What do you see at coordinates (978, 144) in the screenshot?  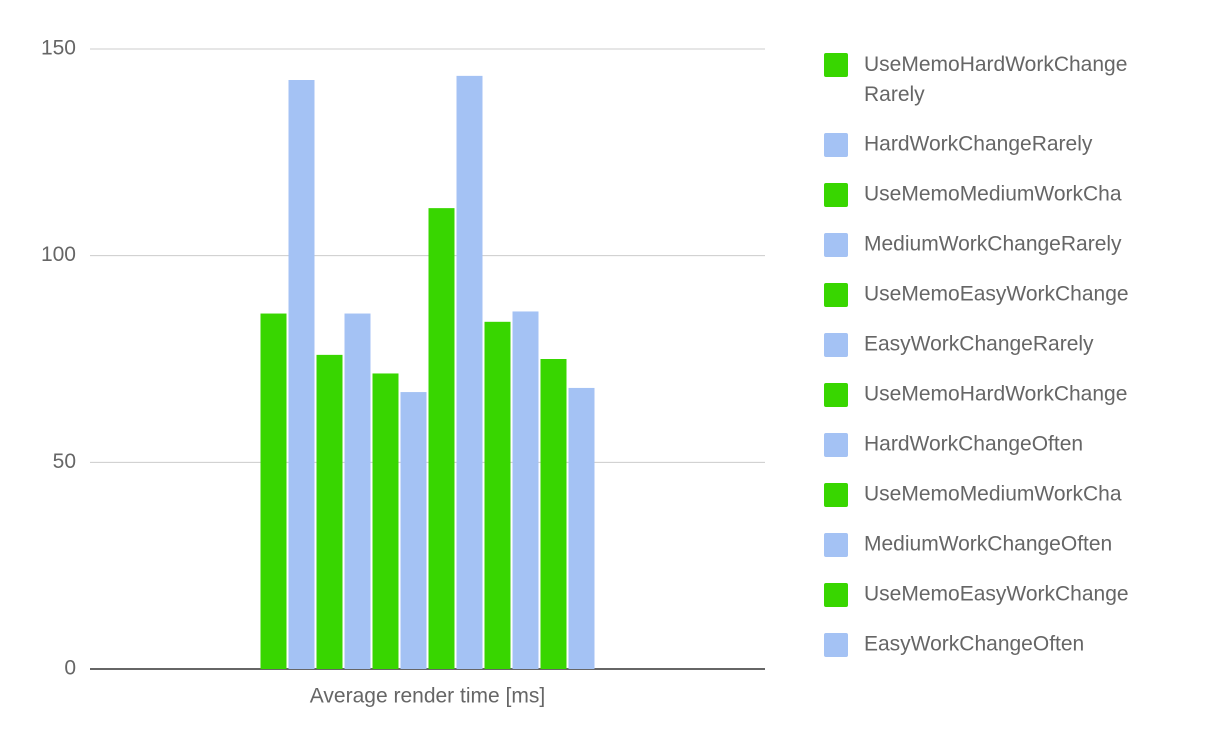 I see `legend-label: HardWorkChangeRarely` at bounding box center [978, 144].